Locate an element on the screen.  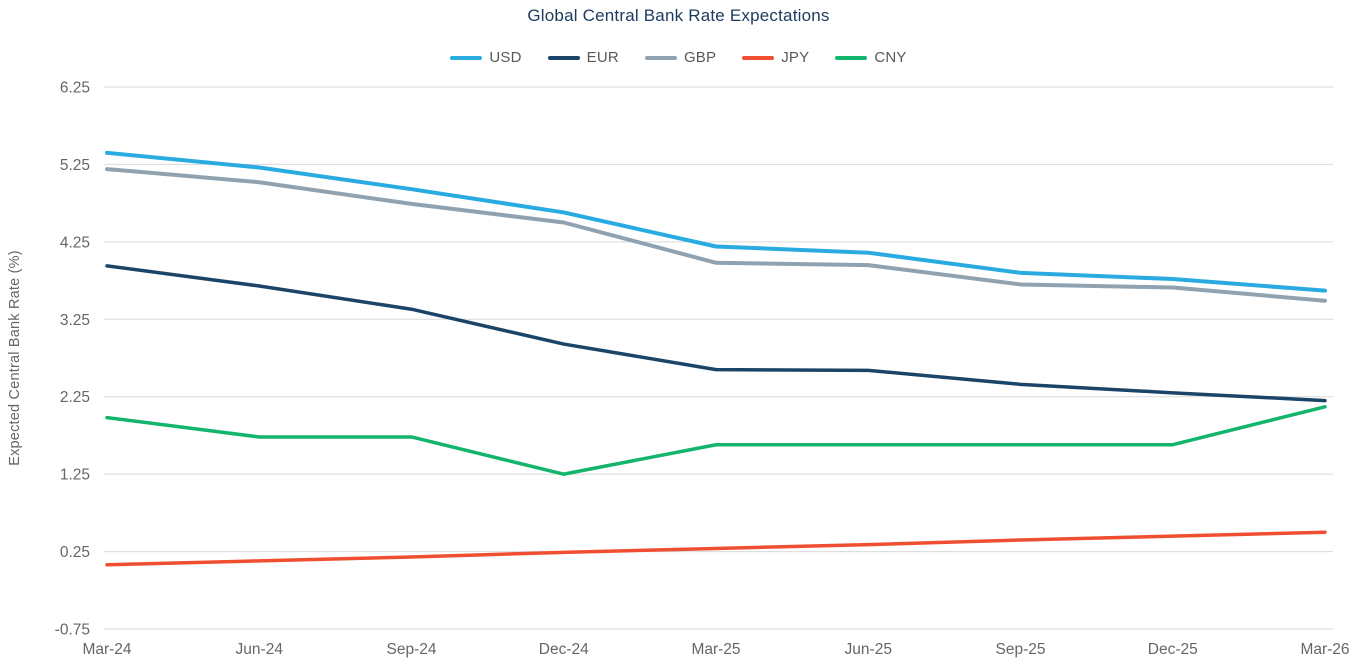
legend-swatch-usd is located at coordinates (466, 57).